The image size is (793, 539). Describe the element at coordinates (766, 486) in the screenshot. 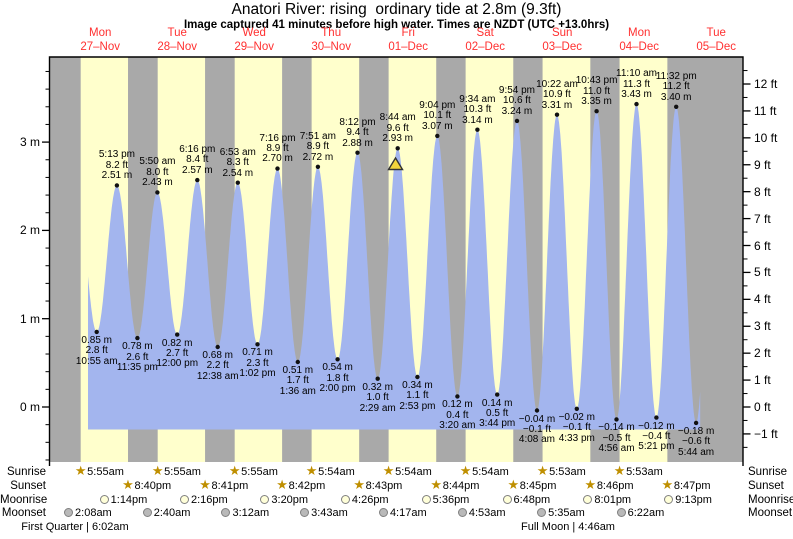

I see `sunset-row-label-right: Sunset` at that location.